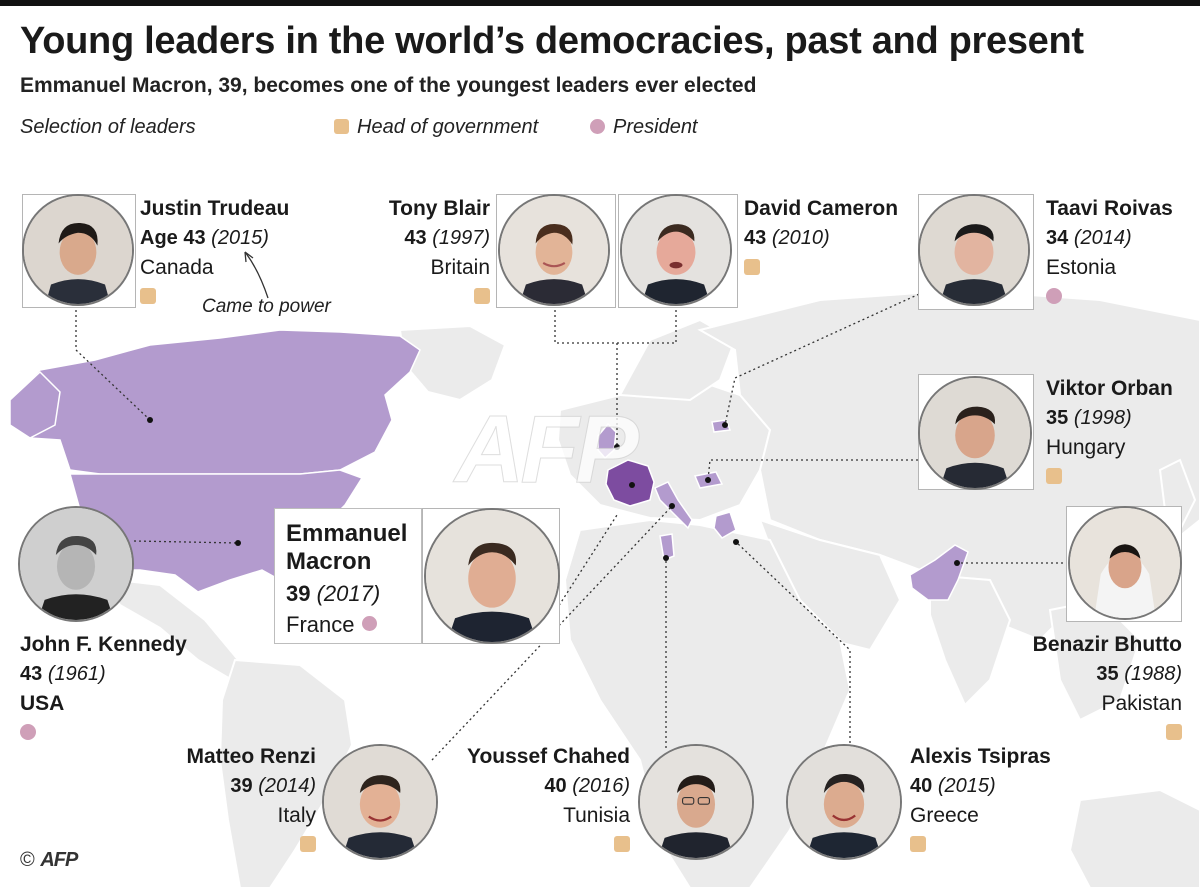 Image resolution: width=1200 pixels, height=888 pixels. What do you see at coordinates (601, 786) in the screenshot?
I see `leader-year: (2016)` at bounding box center [601, 786].